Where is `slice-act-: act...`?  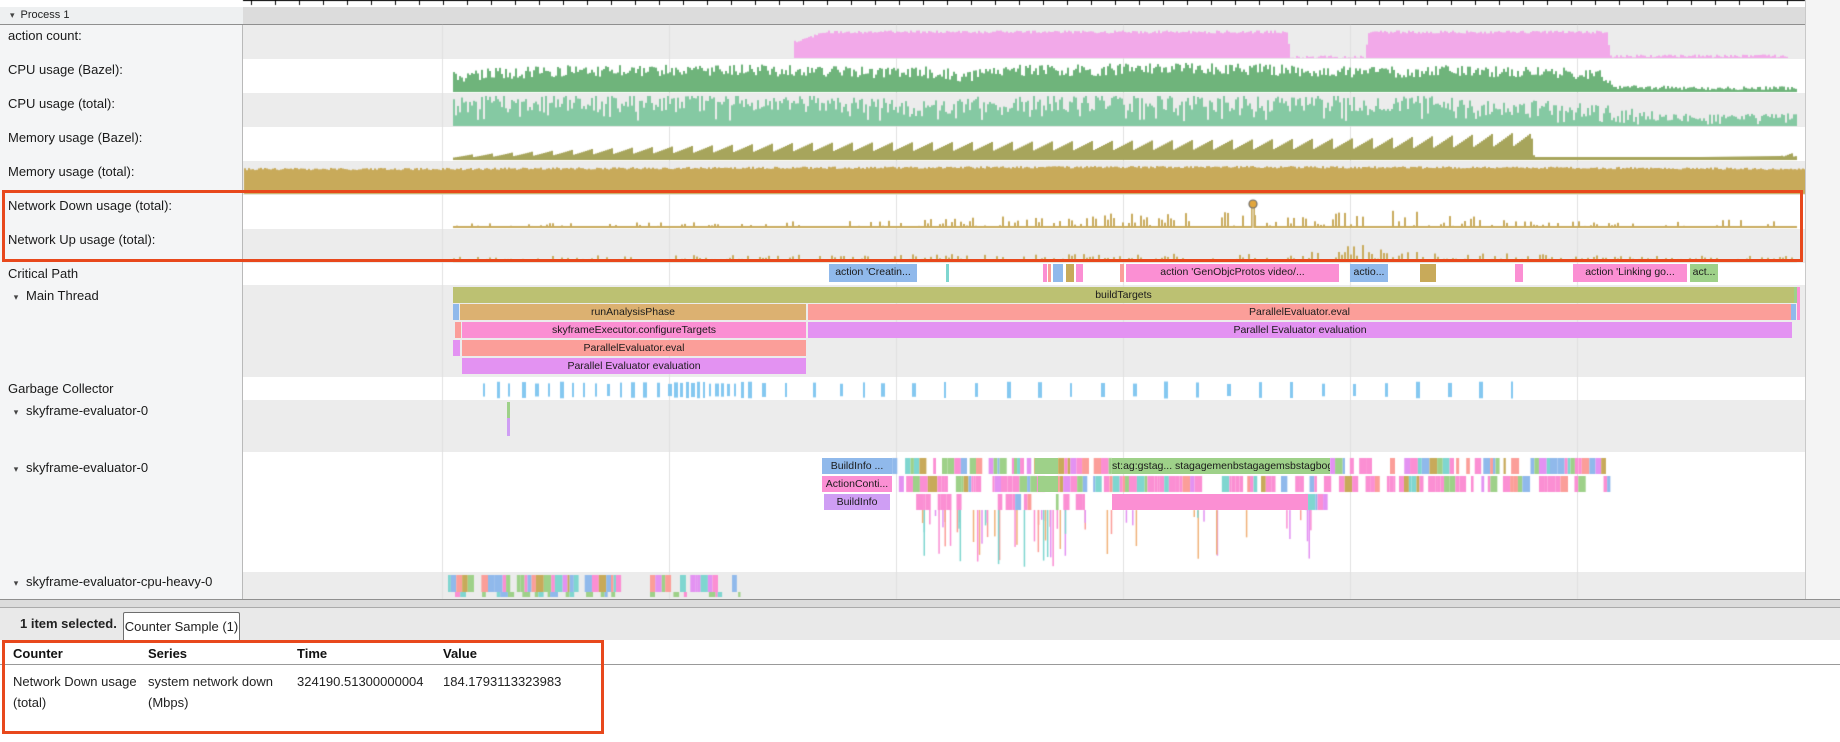
slice-act-: act... is located at coordinates (1704, 273).